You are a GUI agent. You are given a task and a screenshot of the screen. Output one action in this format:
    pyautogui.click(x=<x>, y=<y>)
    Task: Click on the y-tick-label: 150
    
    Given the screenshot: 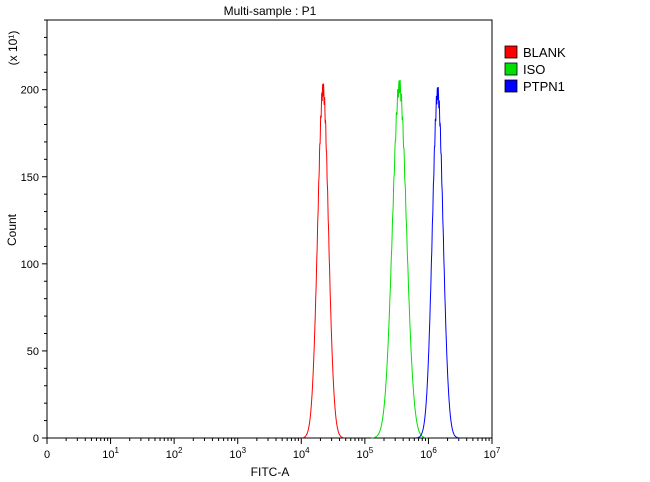 What is the action you would take?
    pyautogui.click(x=30, y=178)
    